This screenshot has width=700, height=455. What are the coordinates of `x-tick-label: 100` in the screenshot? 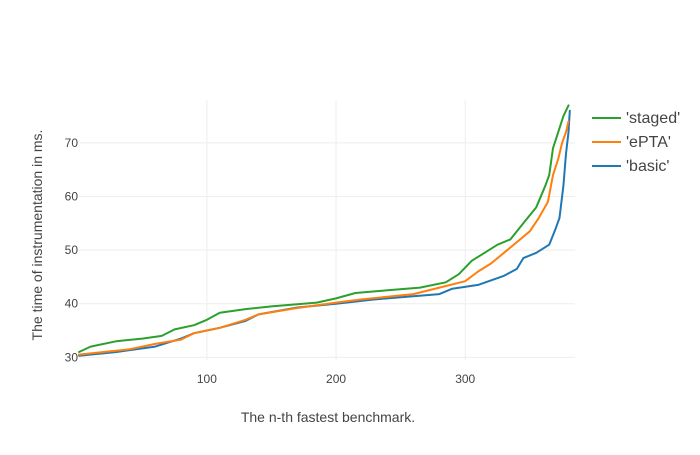 It's located at (207, 379).